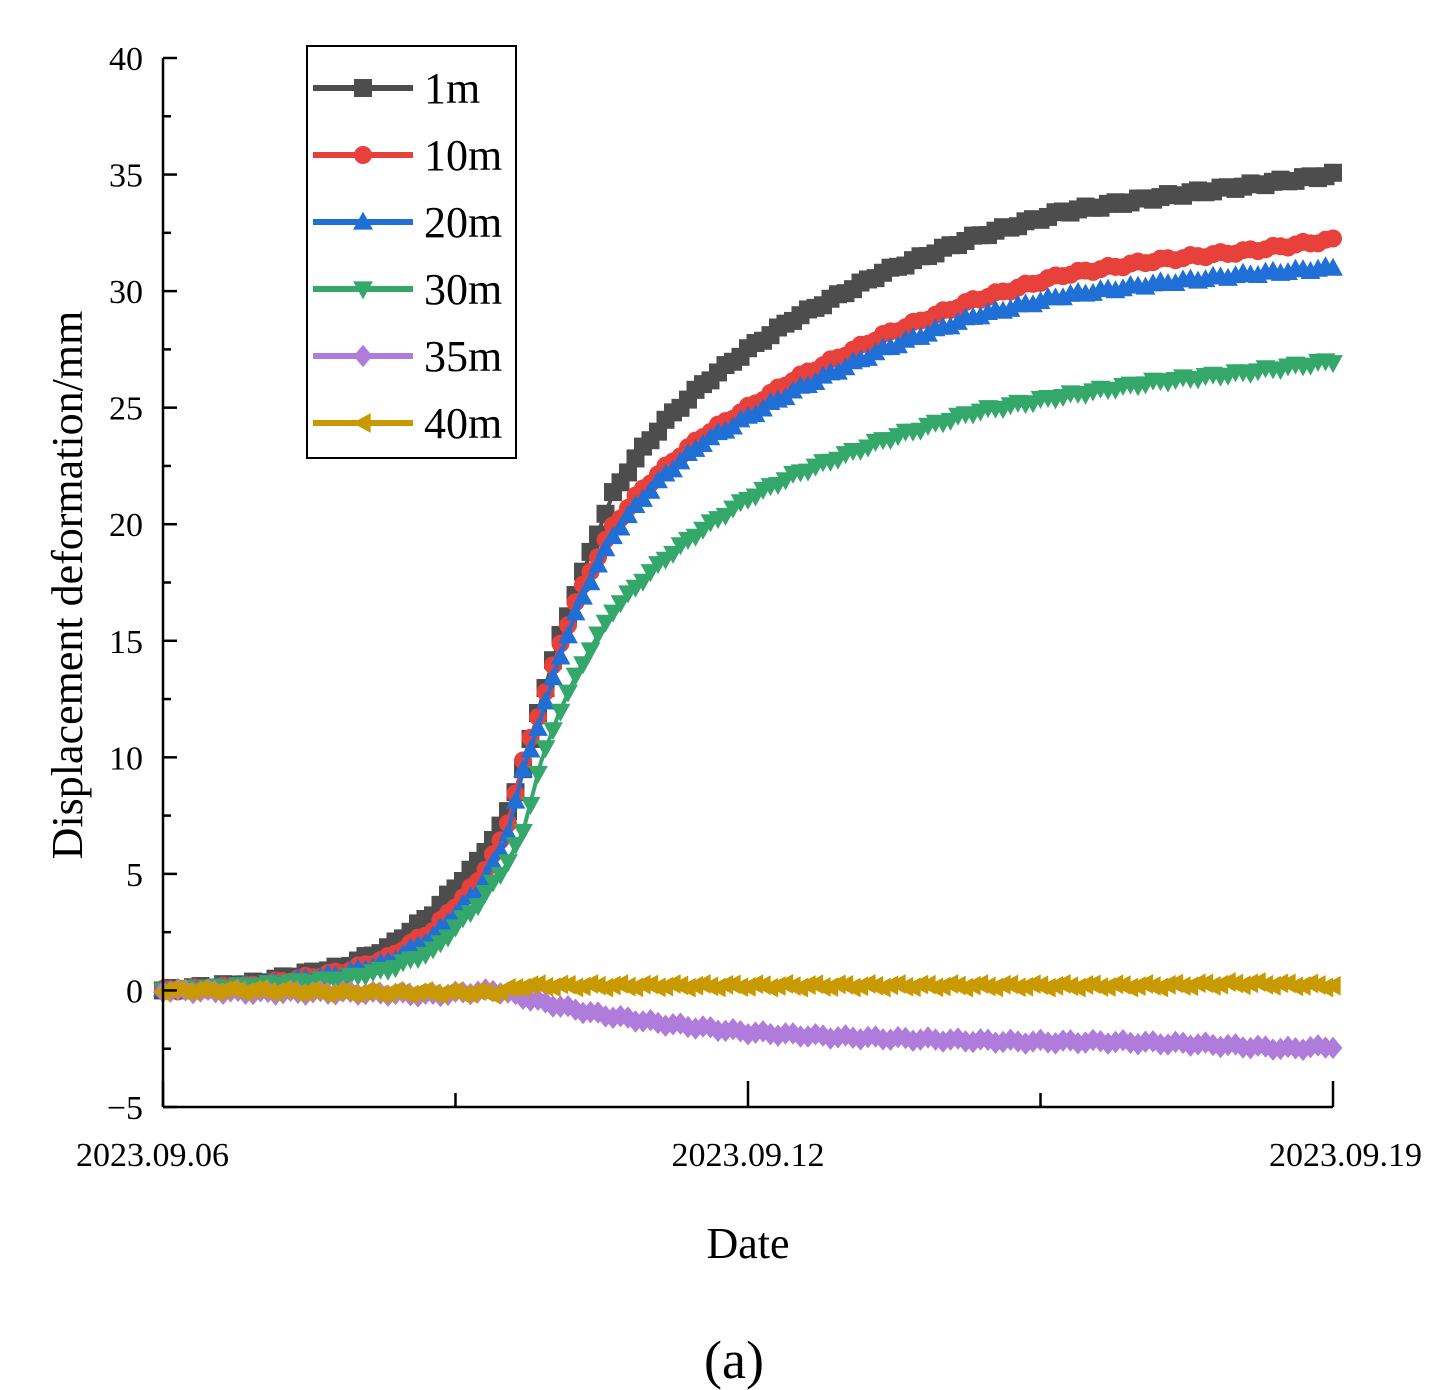  I want to click on x-tick-label: 2023.09.12, so click(748, 1155).